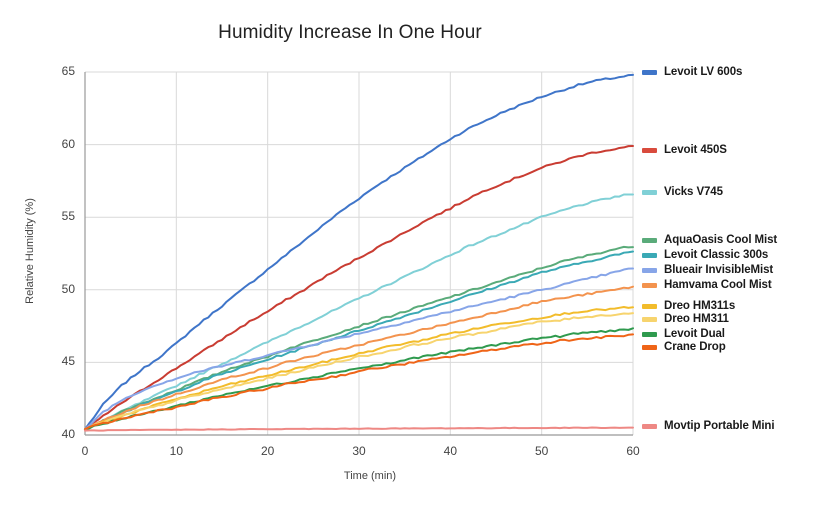 The height and width of the screenshot is (514, 830). Describe the element at coordinates (350, 32) in the screenshot. I see `chart-title: Humidity Increase In One Hour` at that location.